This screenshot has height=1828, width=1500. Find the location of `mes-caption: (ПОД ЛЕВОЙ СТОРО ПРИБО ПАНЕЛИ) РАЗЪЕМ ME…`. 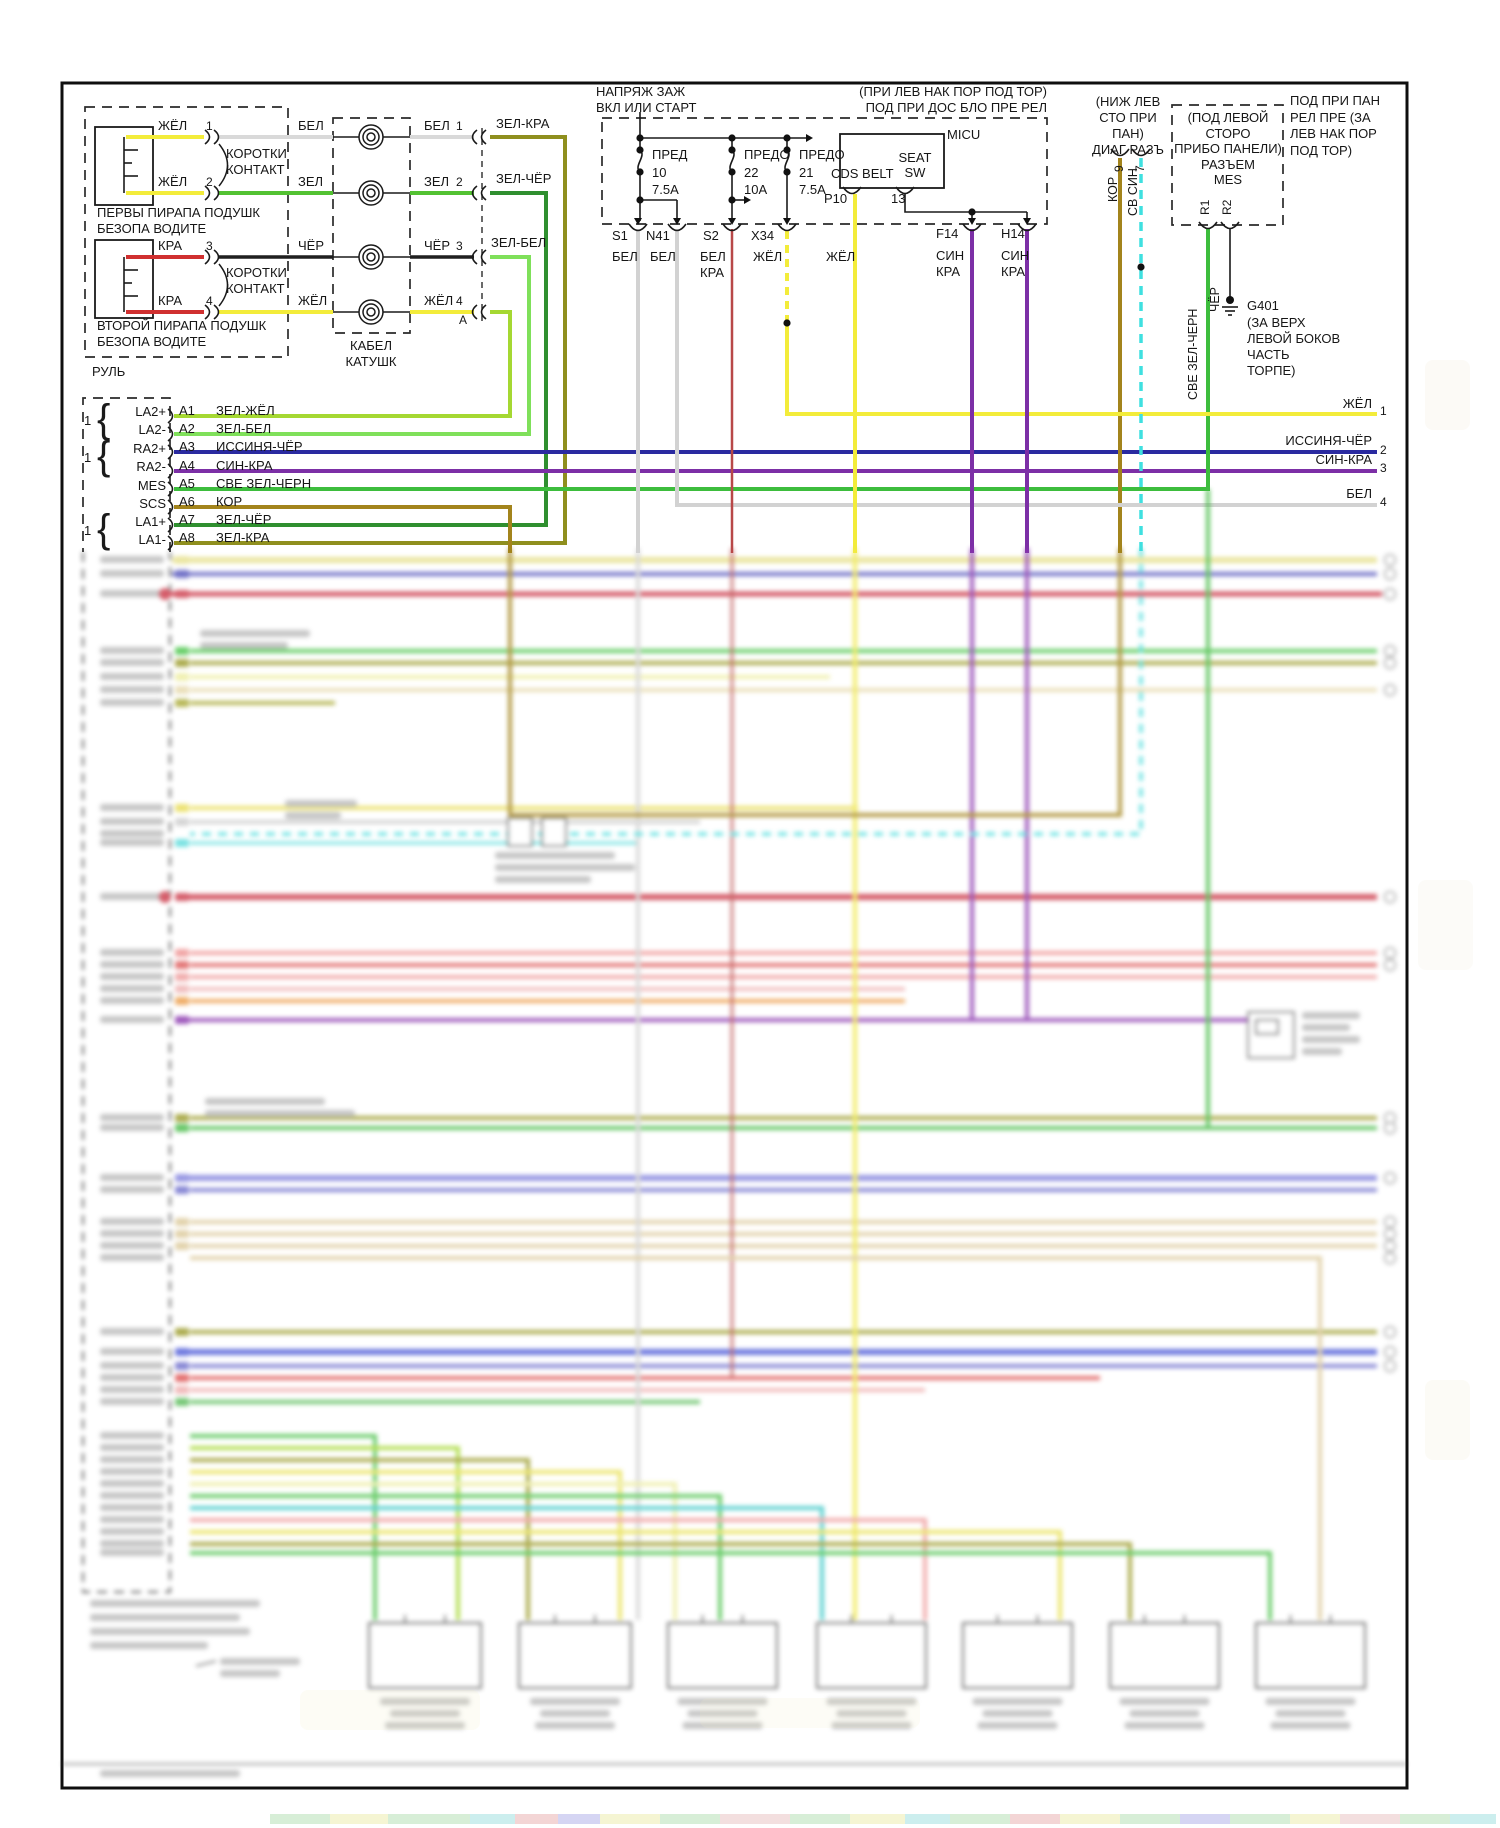

mes-caption: (ПОД ЛЕВОЙ СТОРО ПРИБО ПАНЕЛИ) РАЗЪЕМ ME… is located at coordinates (1228, 148).